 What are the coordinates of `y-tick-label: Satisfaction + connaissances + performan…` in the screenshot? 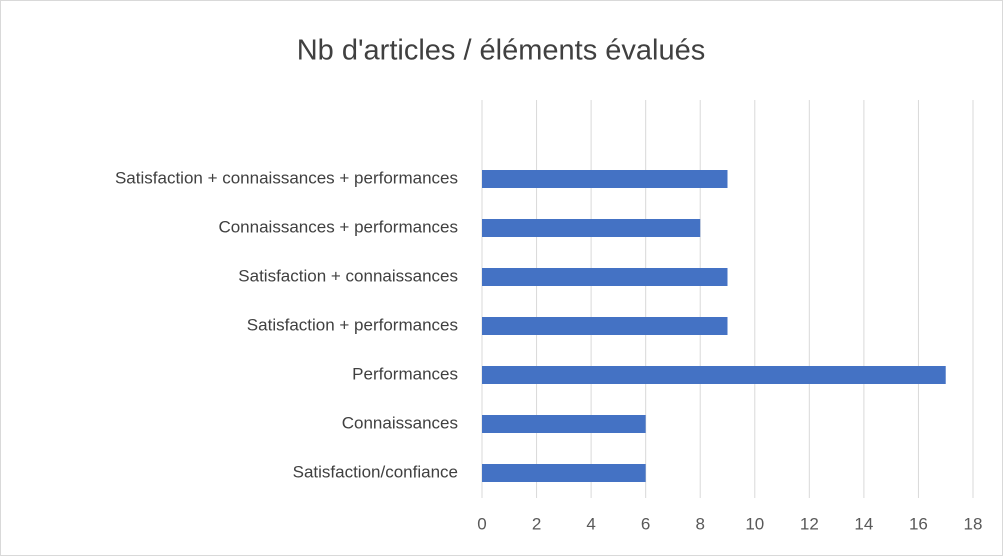 It's located at (286, 177).